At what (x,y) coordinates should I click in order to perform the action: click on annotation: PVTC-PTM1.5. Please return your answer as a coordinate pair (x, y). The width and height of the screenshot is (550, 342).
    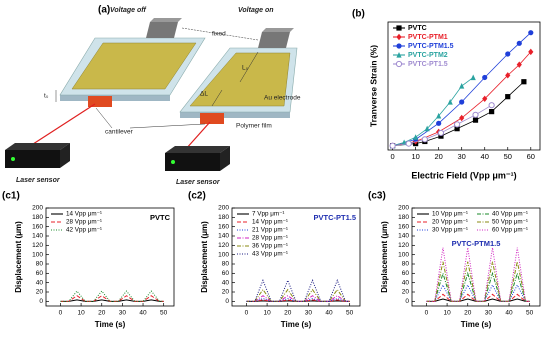
    Looking at the image, I should click on (476, 243).